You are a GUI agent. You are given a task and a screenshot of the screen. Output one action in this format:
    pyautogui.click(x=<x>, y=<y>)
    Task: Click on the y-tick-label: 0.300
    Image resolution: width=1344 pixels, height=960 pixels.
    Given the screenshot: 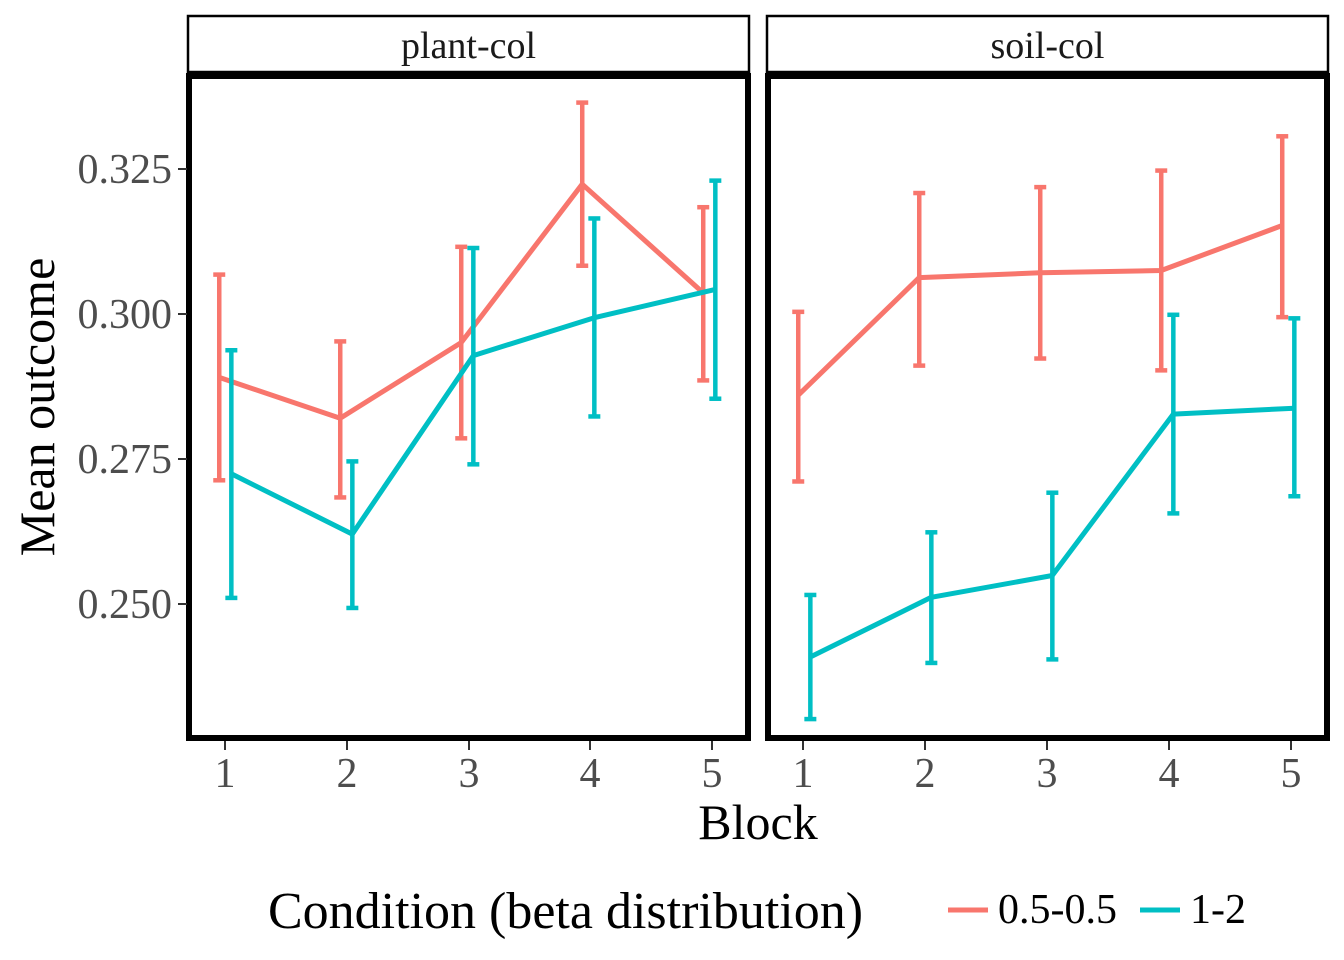 What is the action you would take?
    pyautogui.click(x=125, y=315)
    